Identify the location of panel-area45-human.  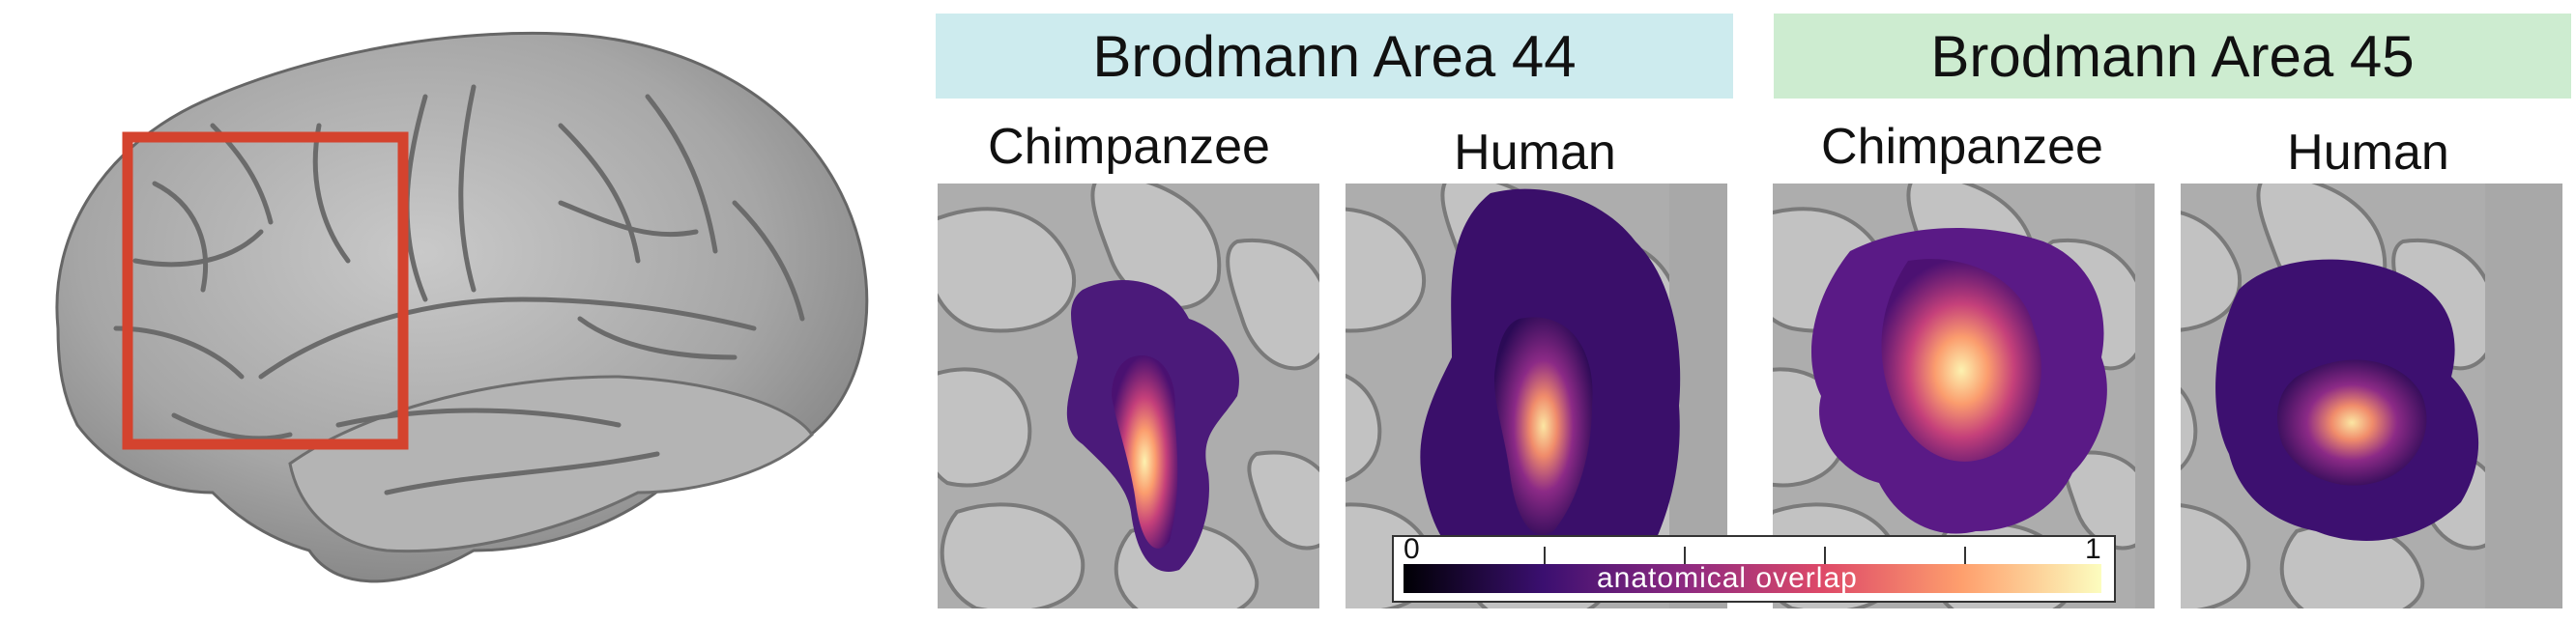
(2371, 396).